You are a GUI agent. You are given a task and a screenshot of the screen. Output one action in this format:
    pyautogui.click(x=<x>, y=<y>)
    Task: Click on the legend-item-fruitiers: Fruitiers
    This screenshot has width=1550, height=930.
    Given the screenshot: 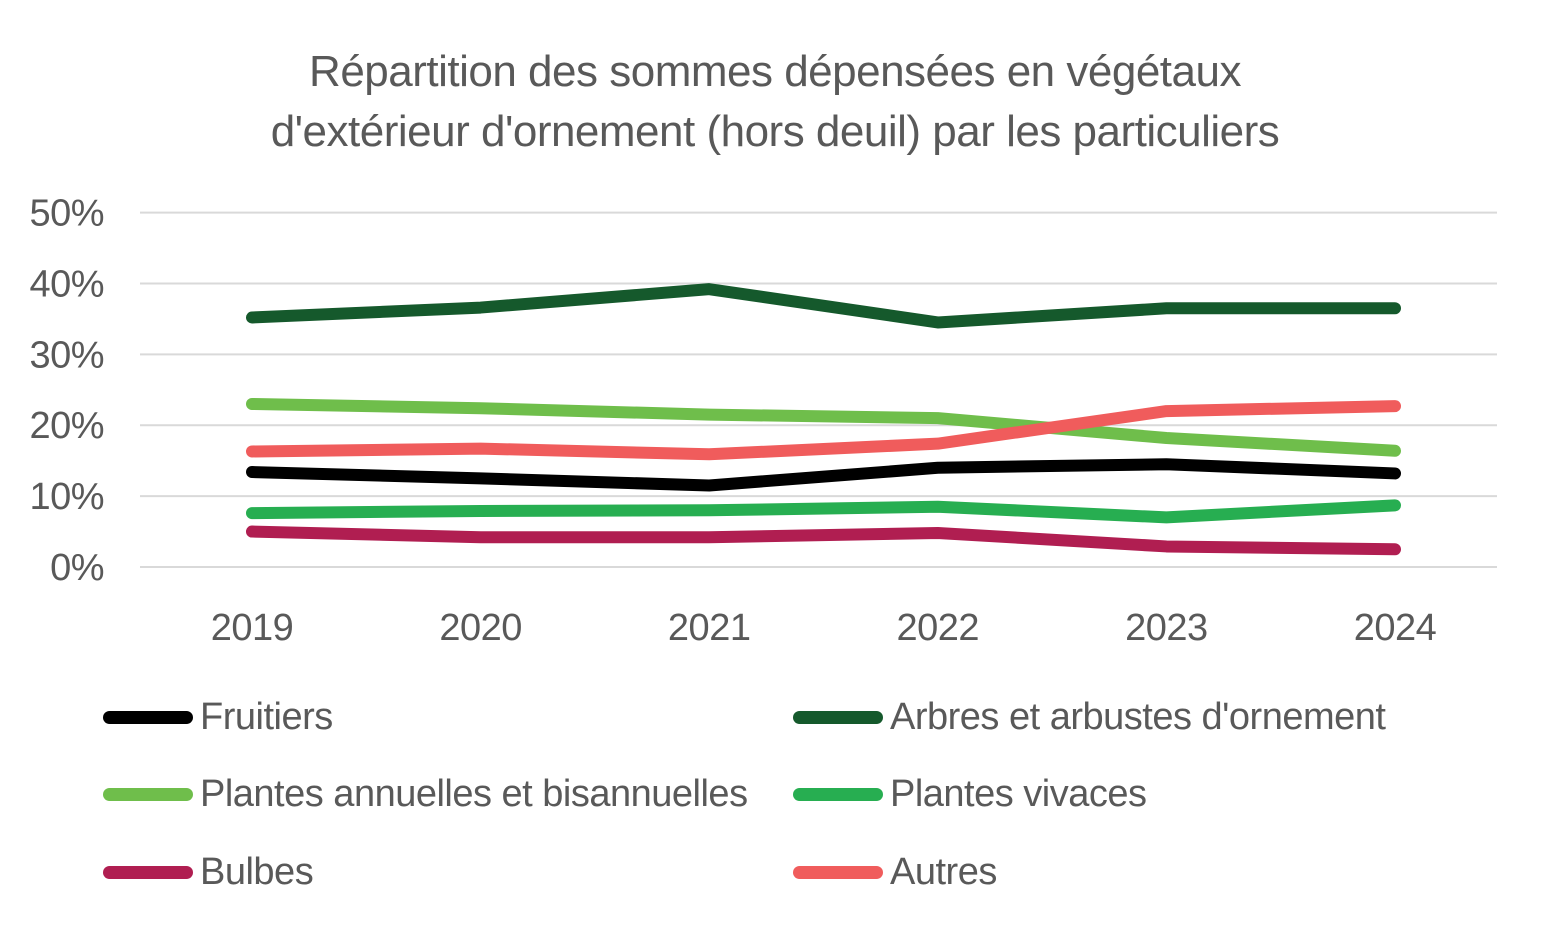 What is the action you would take?
    pyautogui.click(x=218, y=717)
    